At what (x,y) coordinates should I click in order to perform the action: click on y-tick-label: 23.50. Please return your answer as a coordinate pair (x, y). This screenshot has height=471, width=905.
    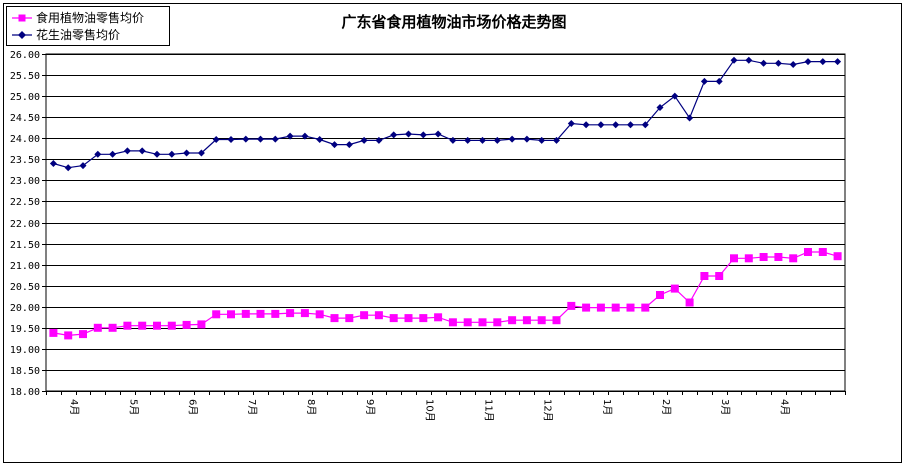
    Looking at the image, I should click on (25, 160).